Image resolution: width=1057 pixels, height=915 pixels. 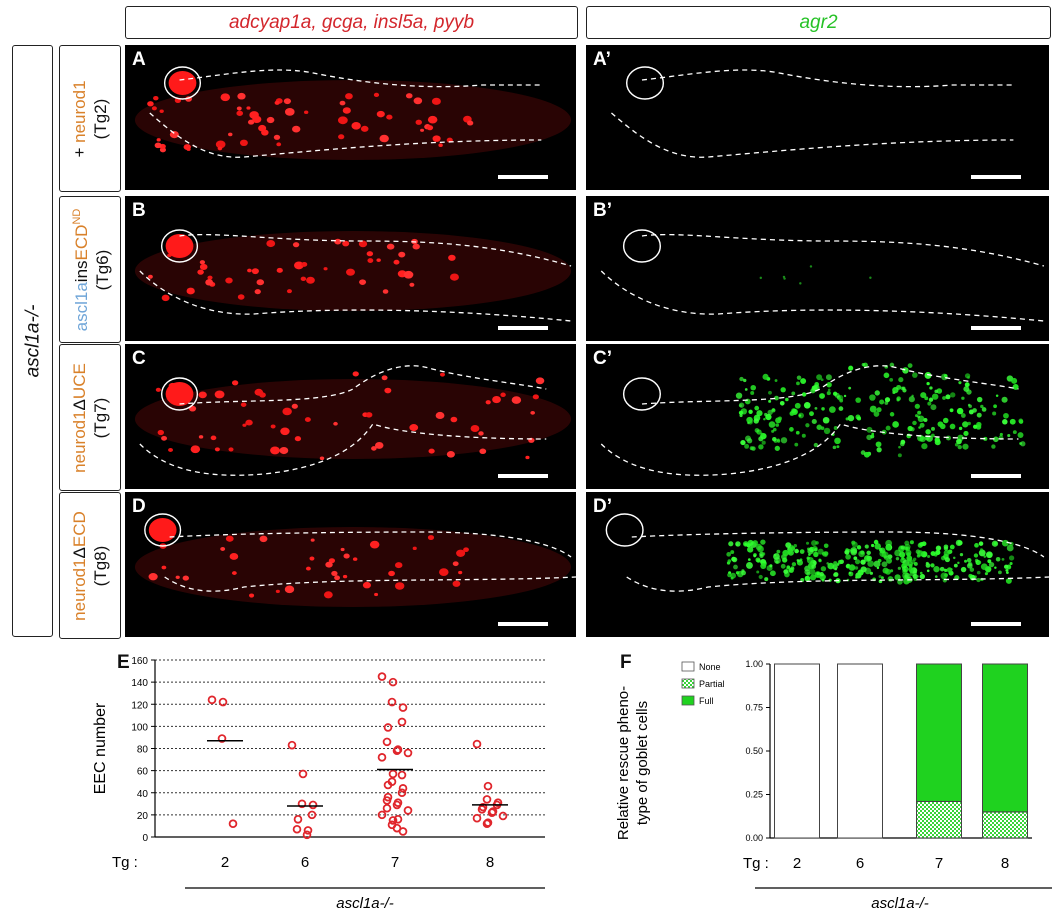 What do you see at coordinates (827, 569) in the screenshot?
I see `micrograph-svg` at bounding box center [827, 569].